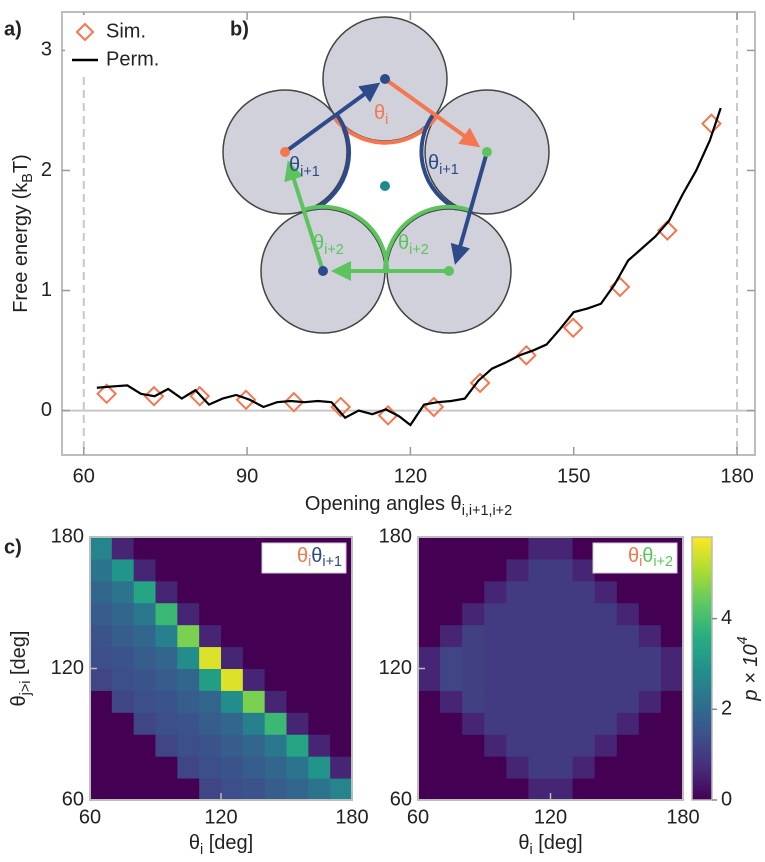 This screenshot has height=862, width=765. What do you see at coordinates (395, 668) in the screenshot?
I see `y-tick-label: 120` at bounding box center [395, 668].